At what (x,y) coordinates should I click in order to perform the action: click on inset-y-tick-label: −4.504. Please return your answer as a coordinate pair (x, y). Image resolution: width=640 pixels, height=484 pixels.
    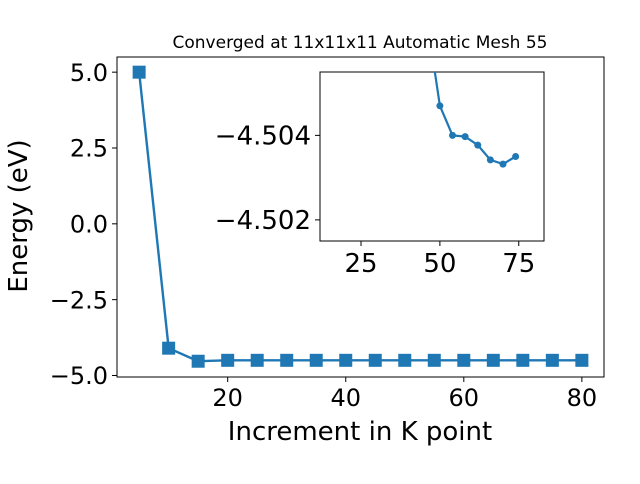
    Looking at the image, I should click on (263, 137).